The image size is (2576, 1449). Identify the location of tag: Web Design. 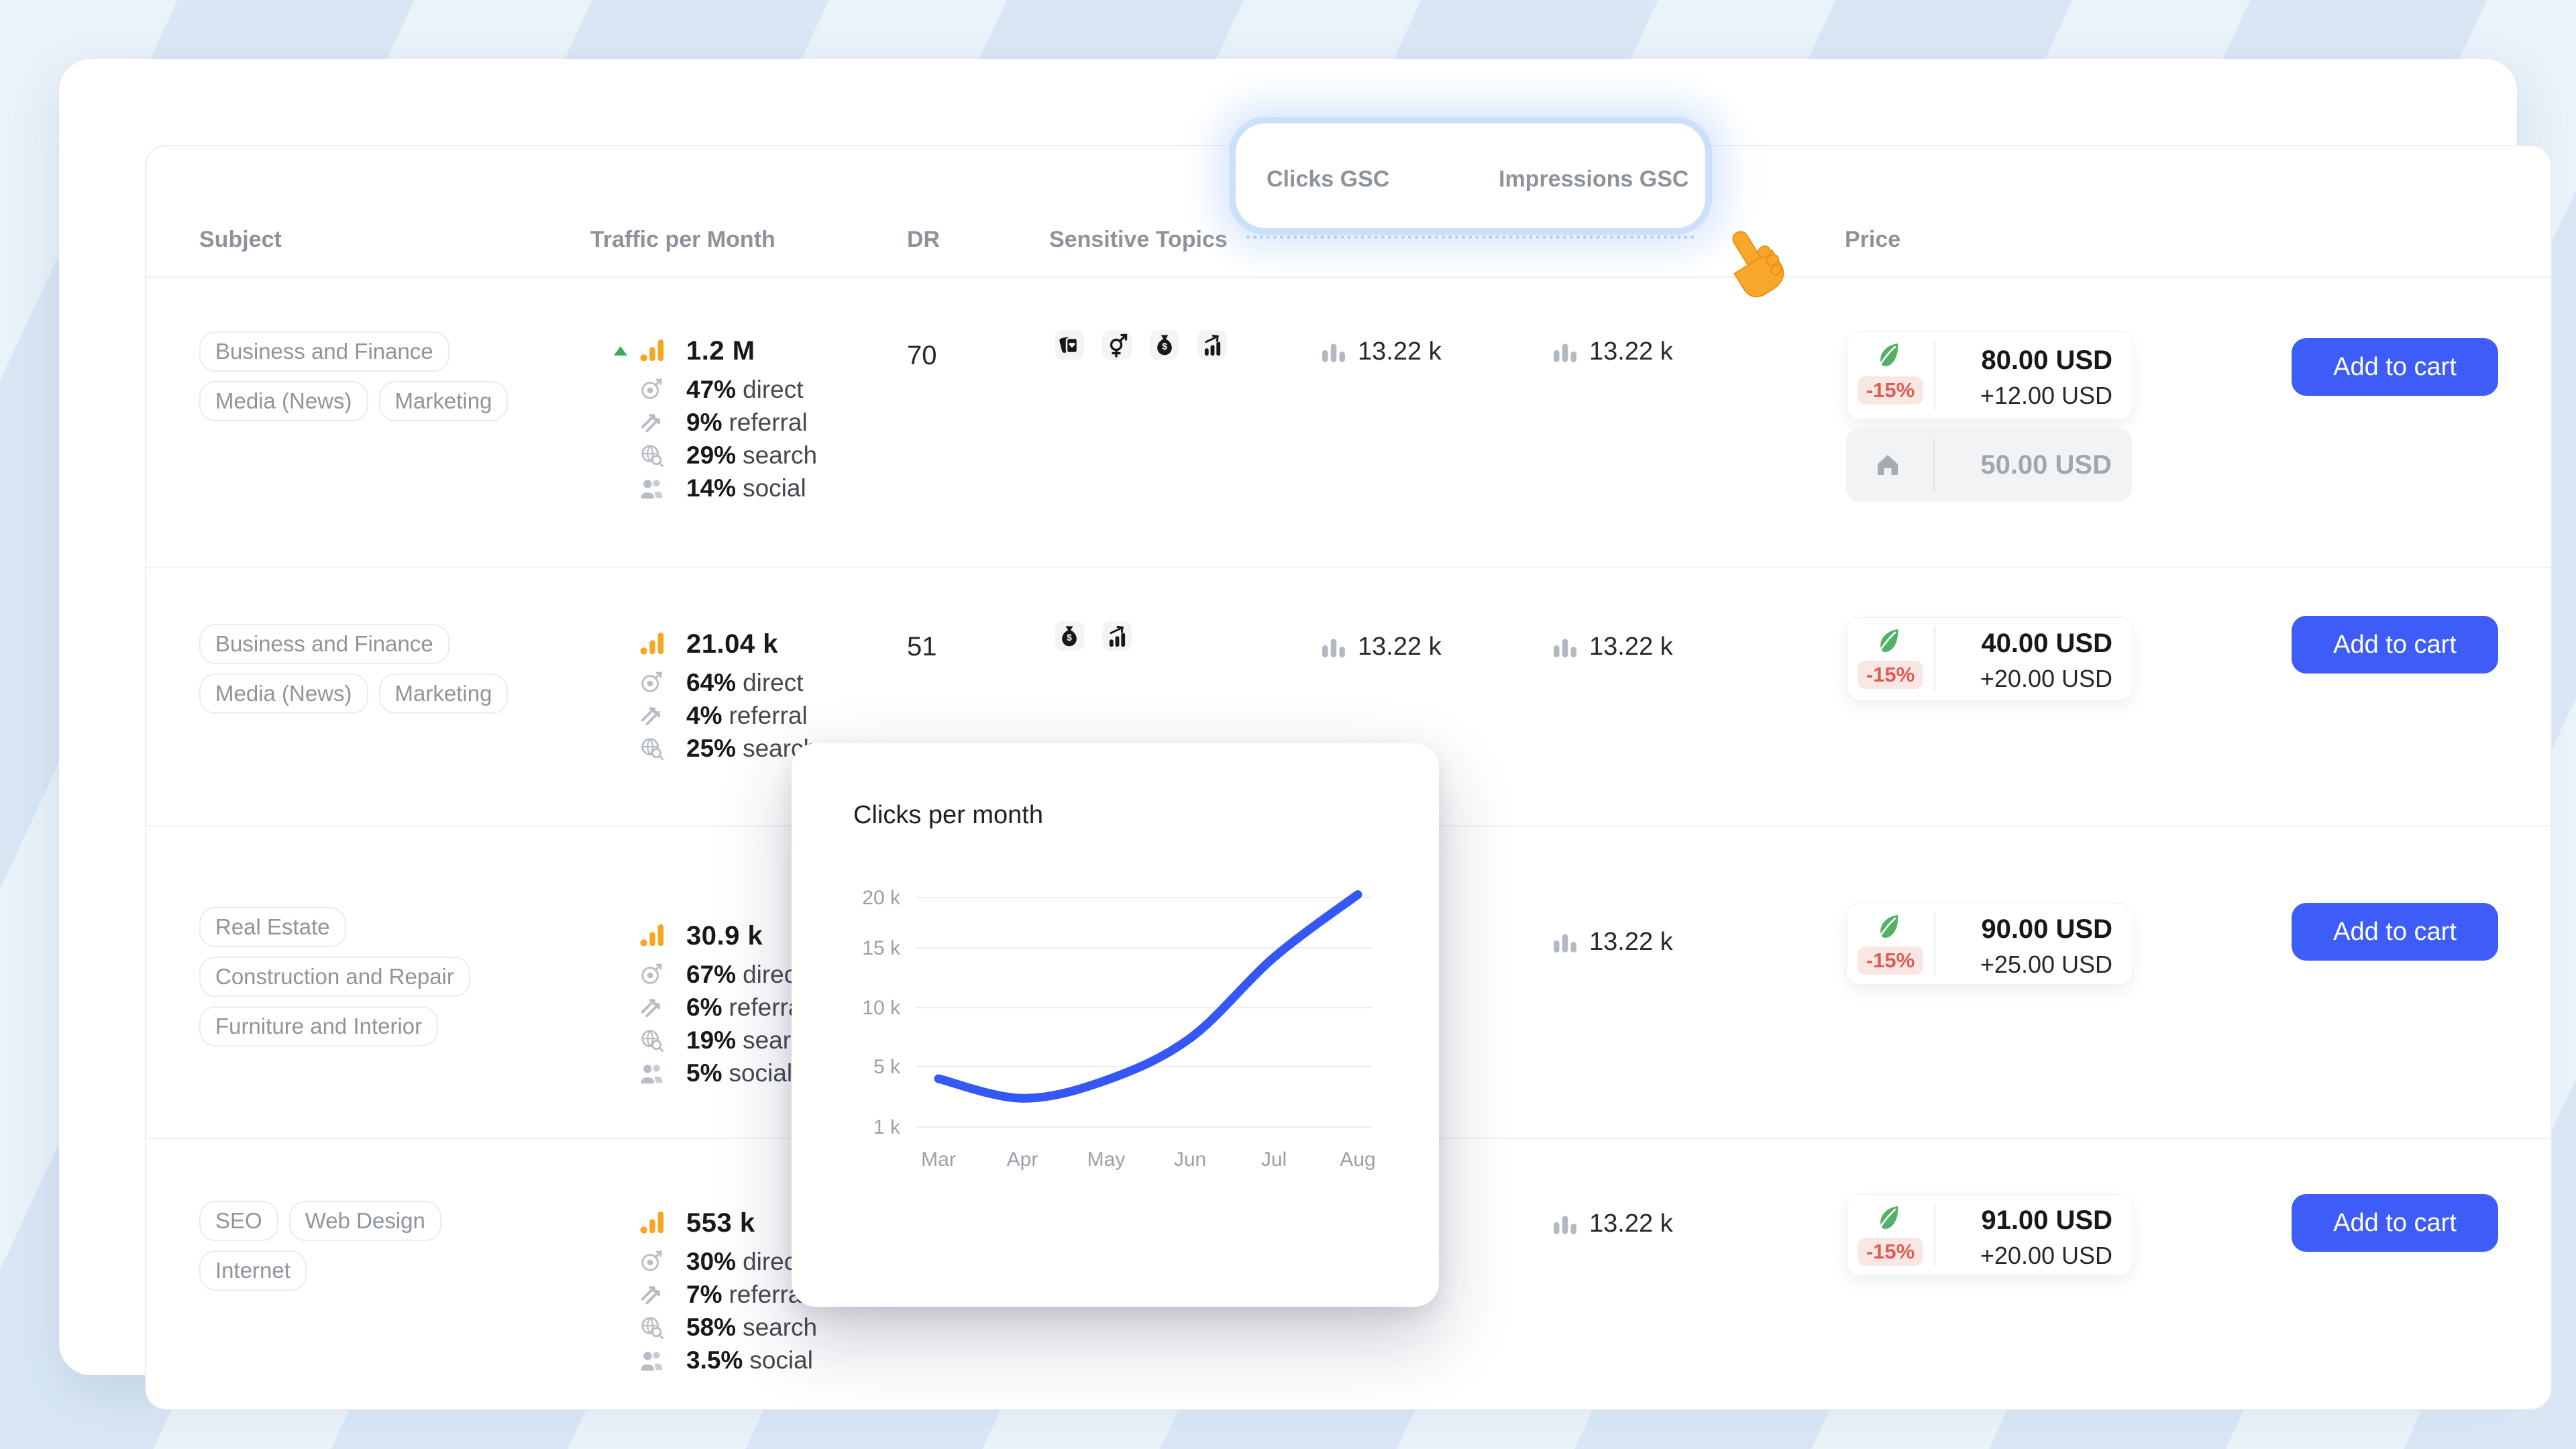
(364, 1221).